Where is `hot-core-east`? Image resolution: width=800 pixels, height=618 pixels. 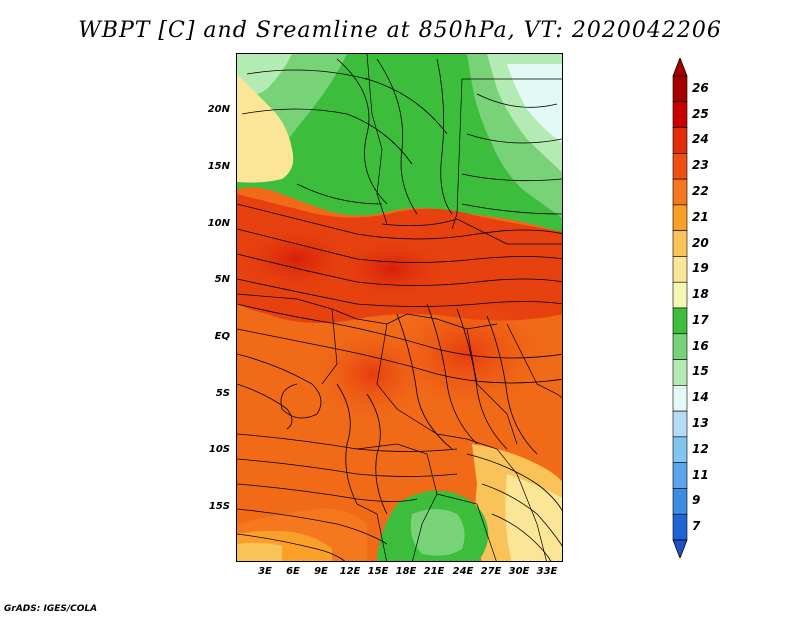
hot-core-east is located at coordinates (467, 354).